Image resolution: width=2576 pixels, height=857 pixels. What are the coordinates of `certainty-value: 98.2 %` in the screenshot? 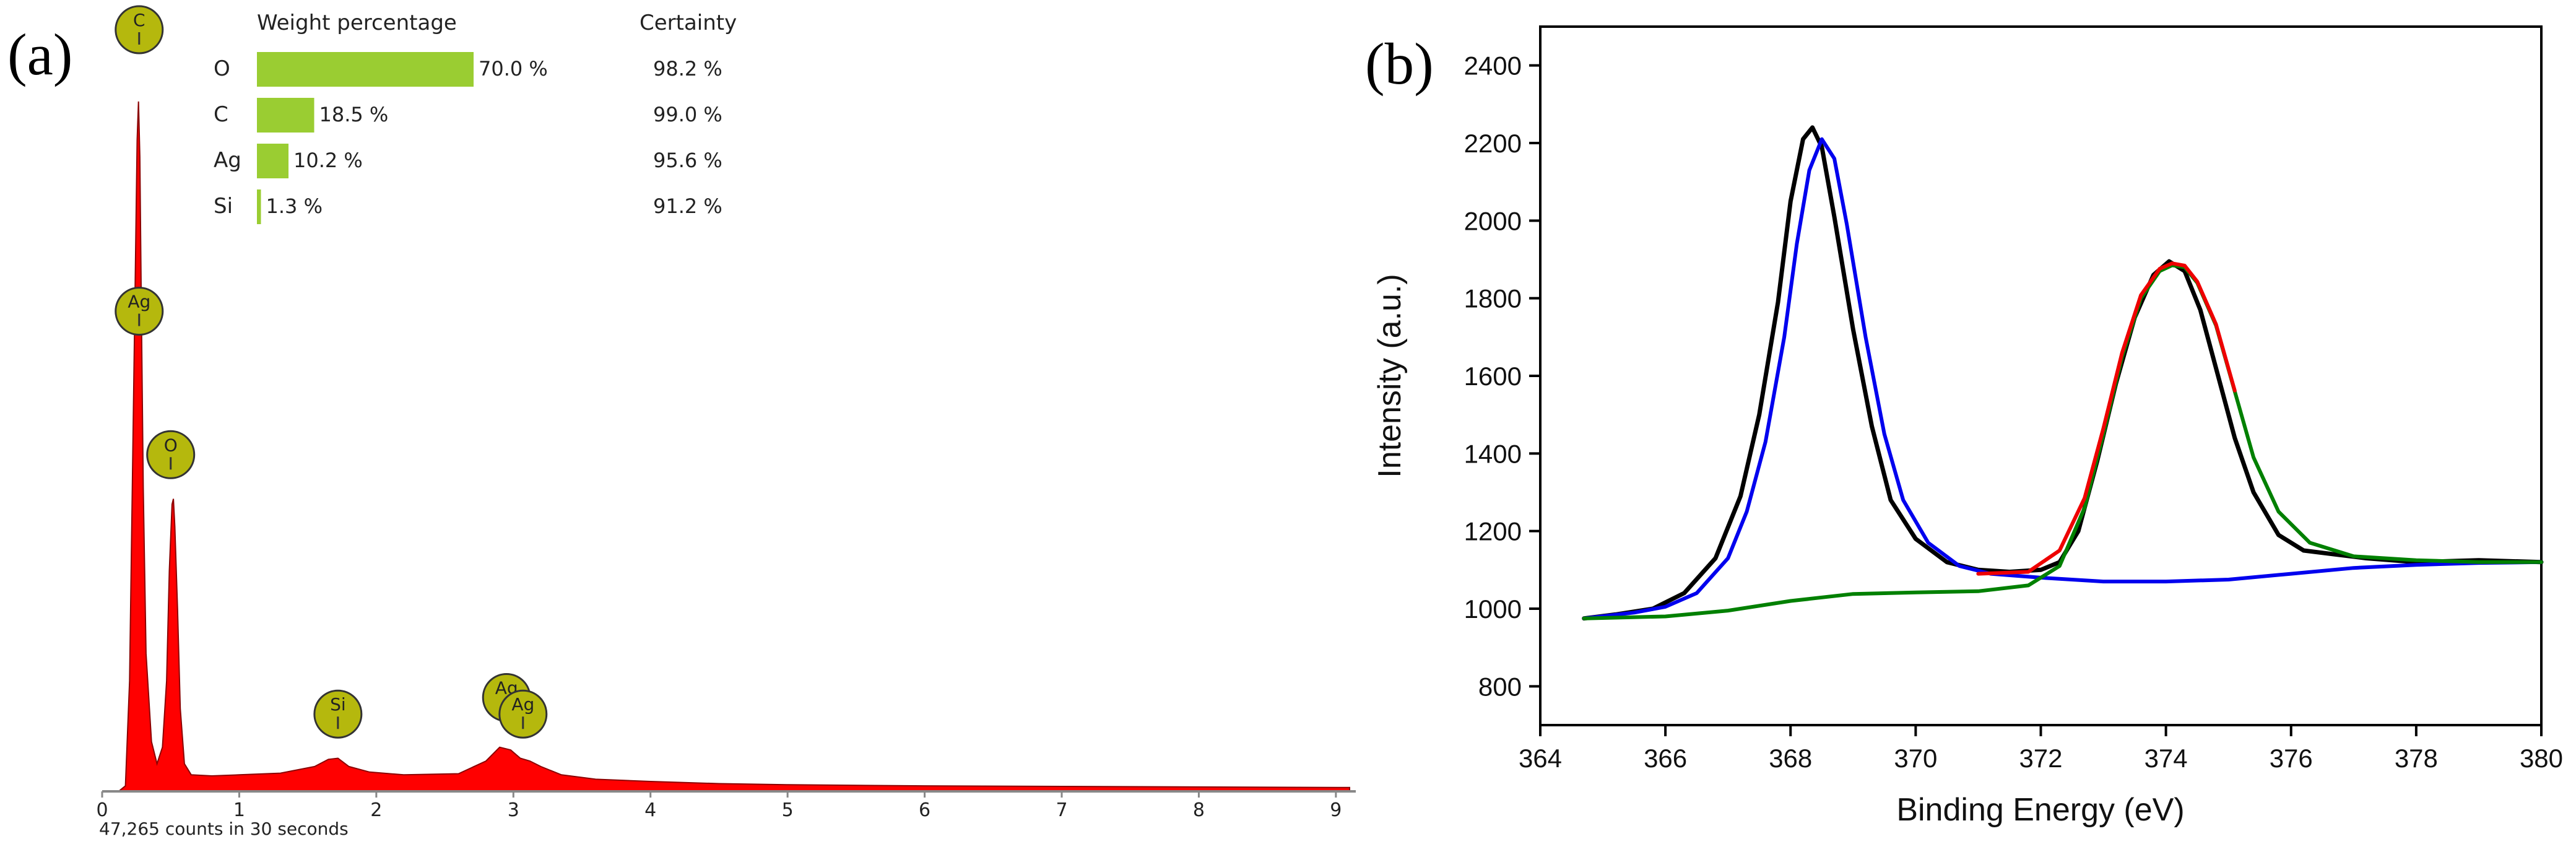 It's located at (687, 68).